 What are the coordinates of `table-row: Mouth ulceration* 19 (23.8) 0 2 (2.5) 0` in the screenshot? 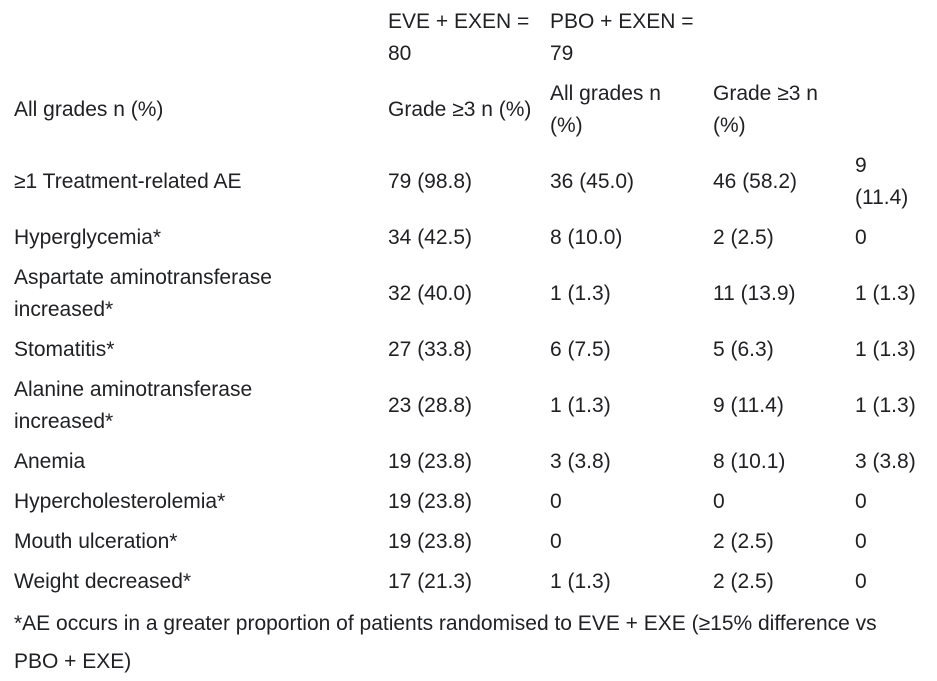 It's located at (475, 542).